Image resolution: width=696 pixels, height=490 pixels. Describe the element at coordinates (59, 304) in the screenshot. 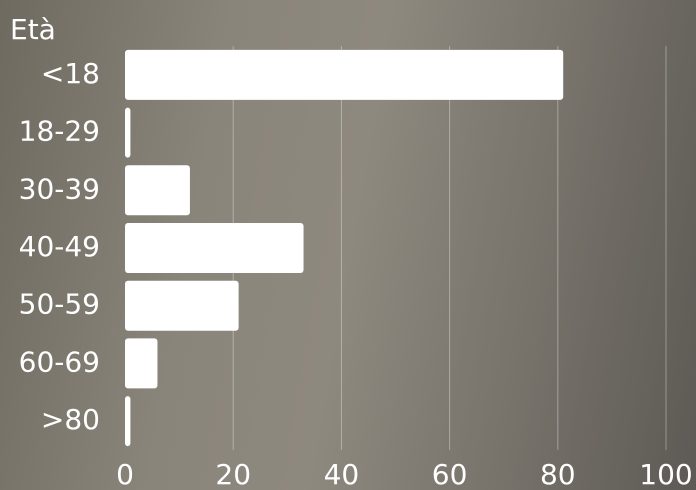

I see `y-tick-label: 50-59` at that location.